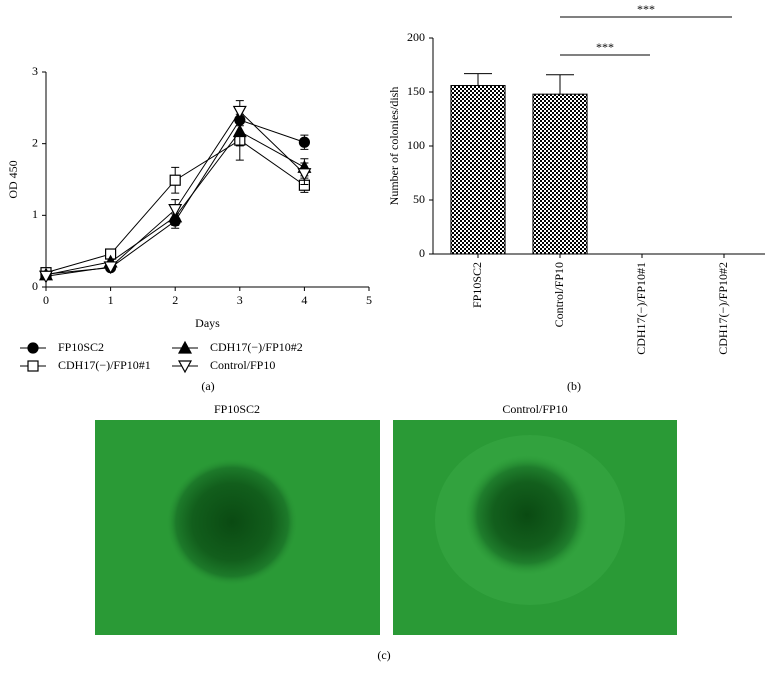  I want to click on panel-label: (c), so click(383, 655).